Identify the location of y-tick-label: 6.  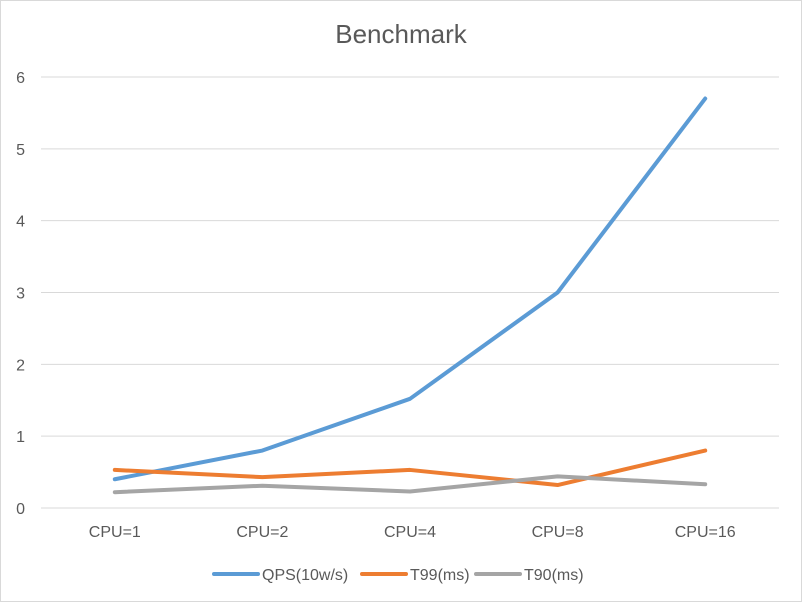
(20, 78).